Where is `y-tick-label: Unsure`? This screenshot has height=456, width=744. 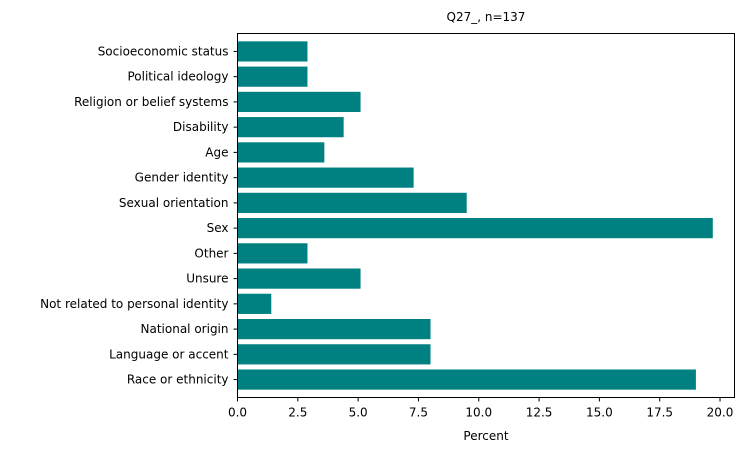
y-tick-label: Unsure is located at coordinates (207, 279).